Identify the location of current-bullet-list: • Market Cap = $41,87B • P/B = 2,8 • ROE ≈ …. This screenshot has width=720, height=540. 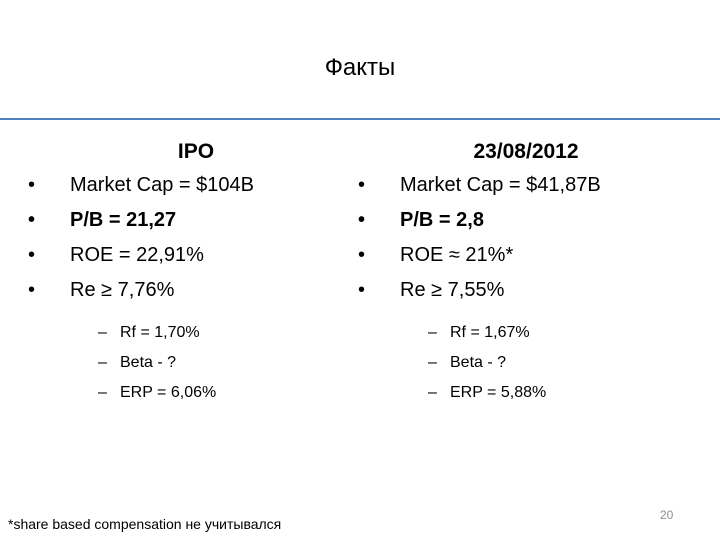
(526, 238).